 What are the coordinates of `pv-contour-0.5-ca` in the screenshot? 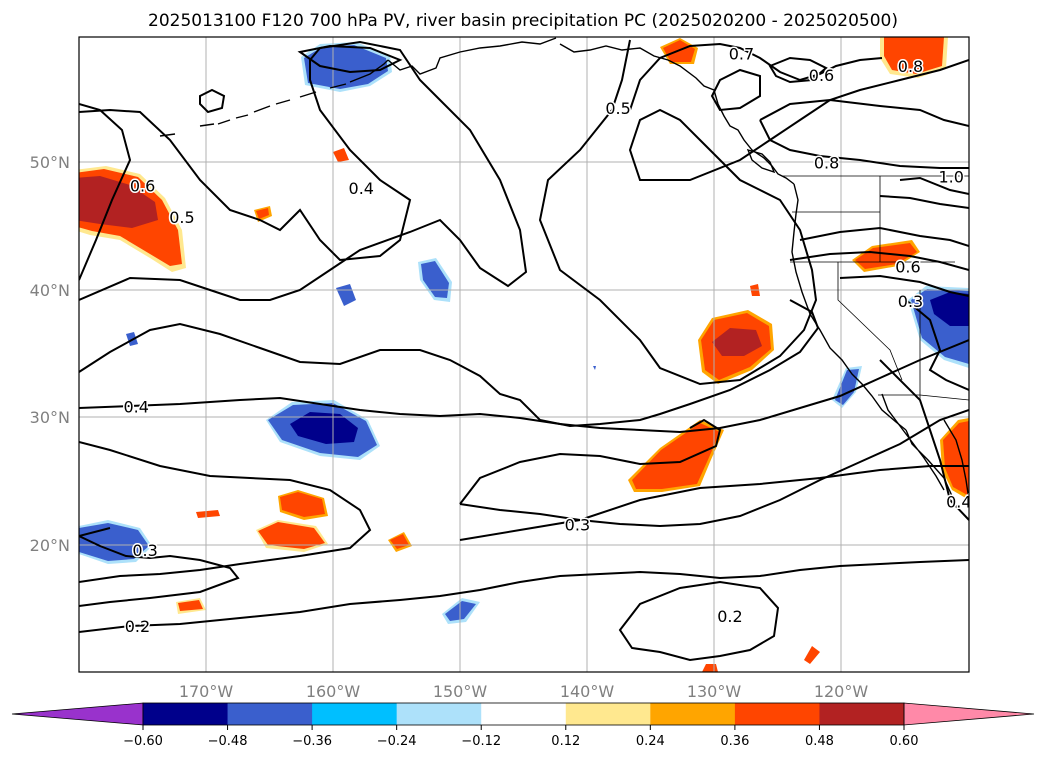 It's located at (879, 260).